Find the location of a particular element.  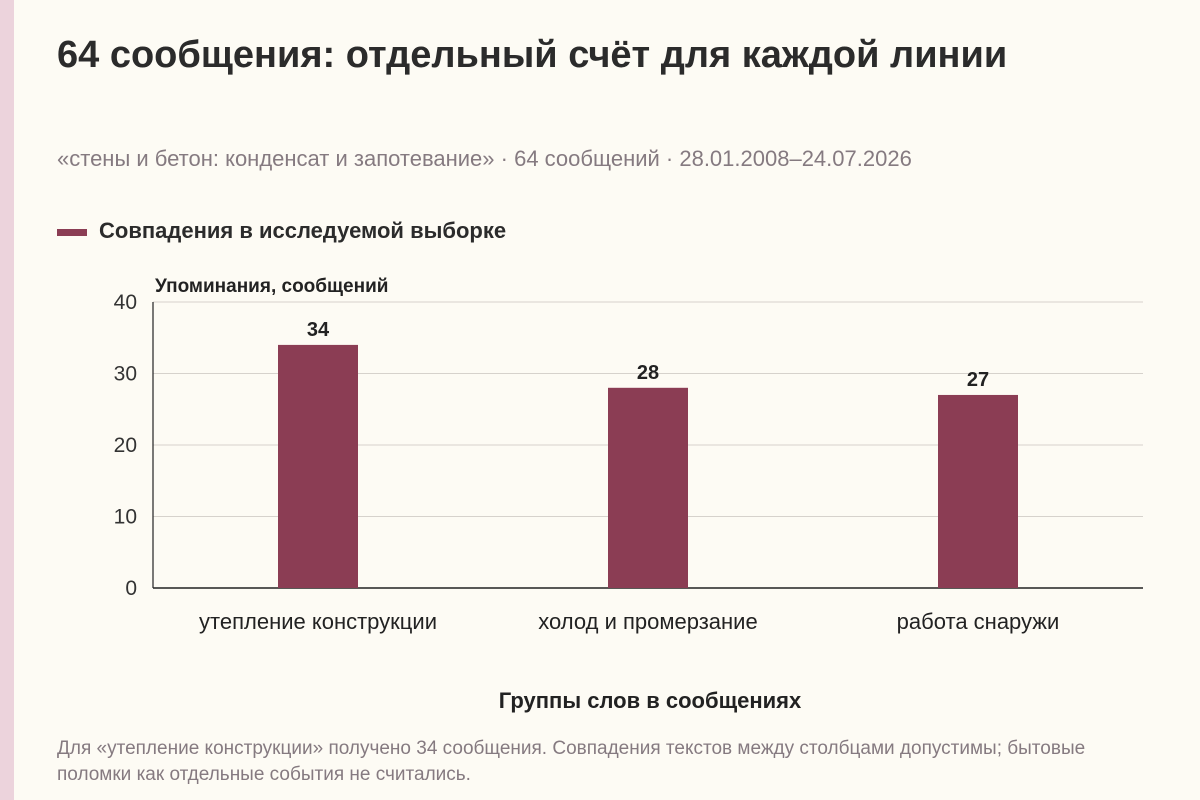

accent-stripe is located at coordinates (7, 400).